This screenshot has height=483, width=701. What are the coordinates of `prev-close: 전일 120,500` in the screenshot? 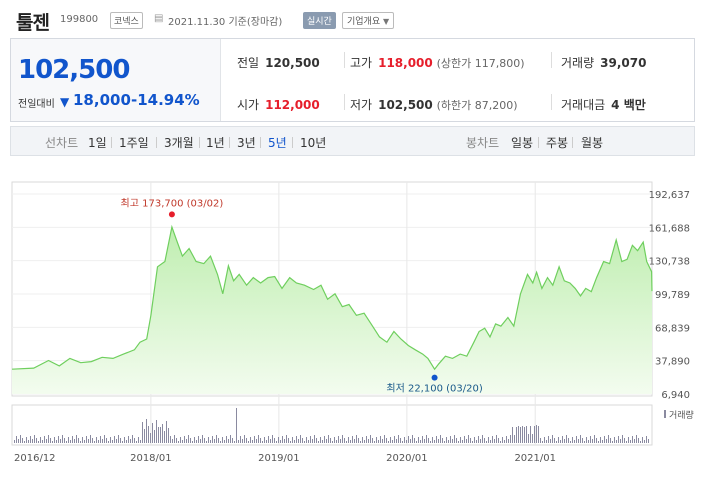 It's located at (278, 63).